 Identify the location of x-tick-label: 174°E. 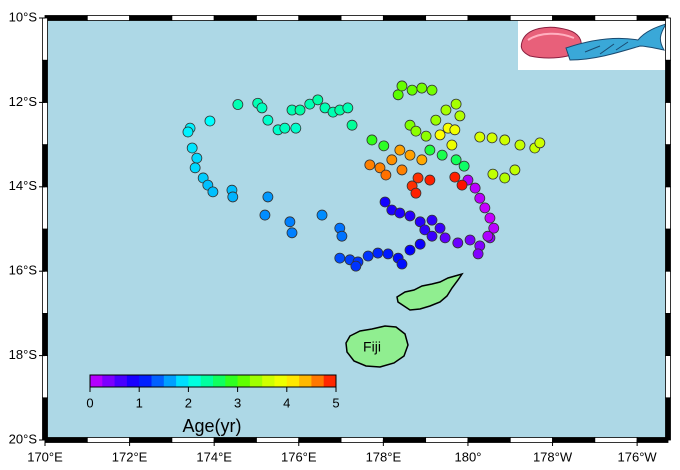
(214, 456).